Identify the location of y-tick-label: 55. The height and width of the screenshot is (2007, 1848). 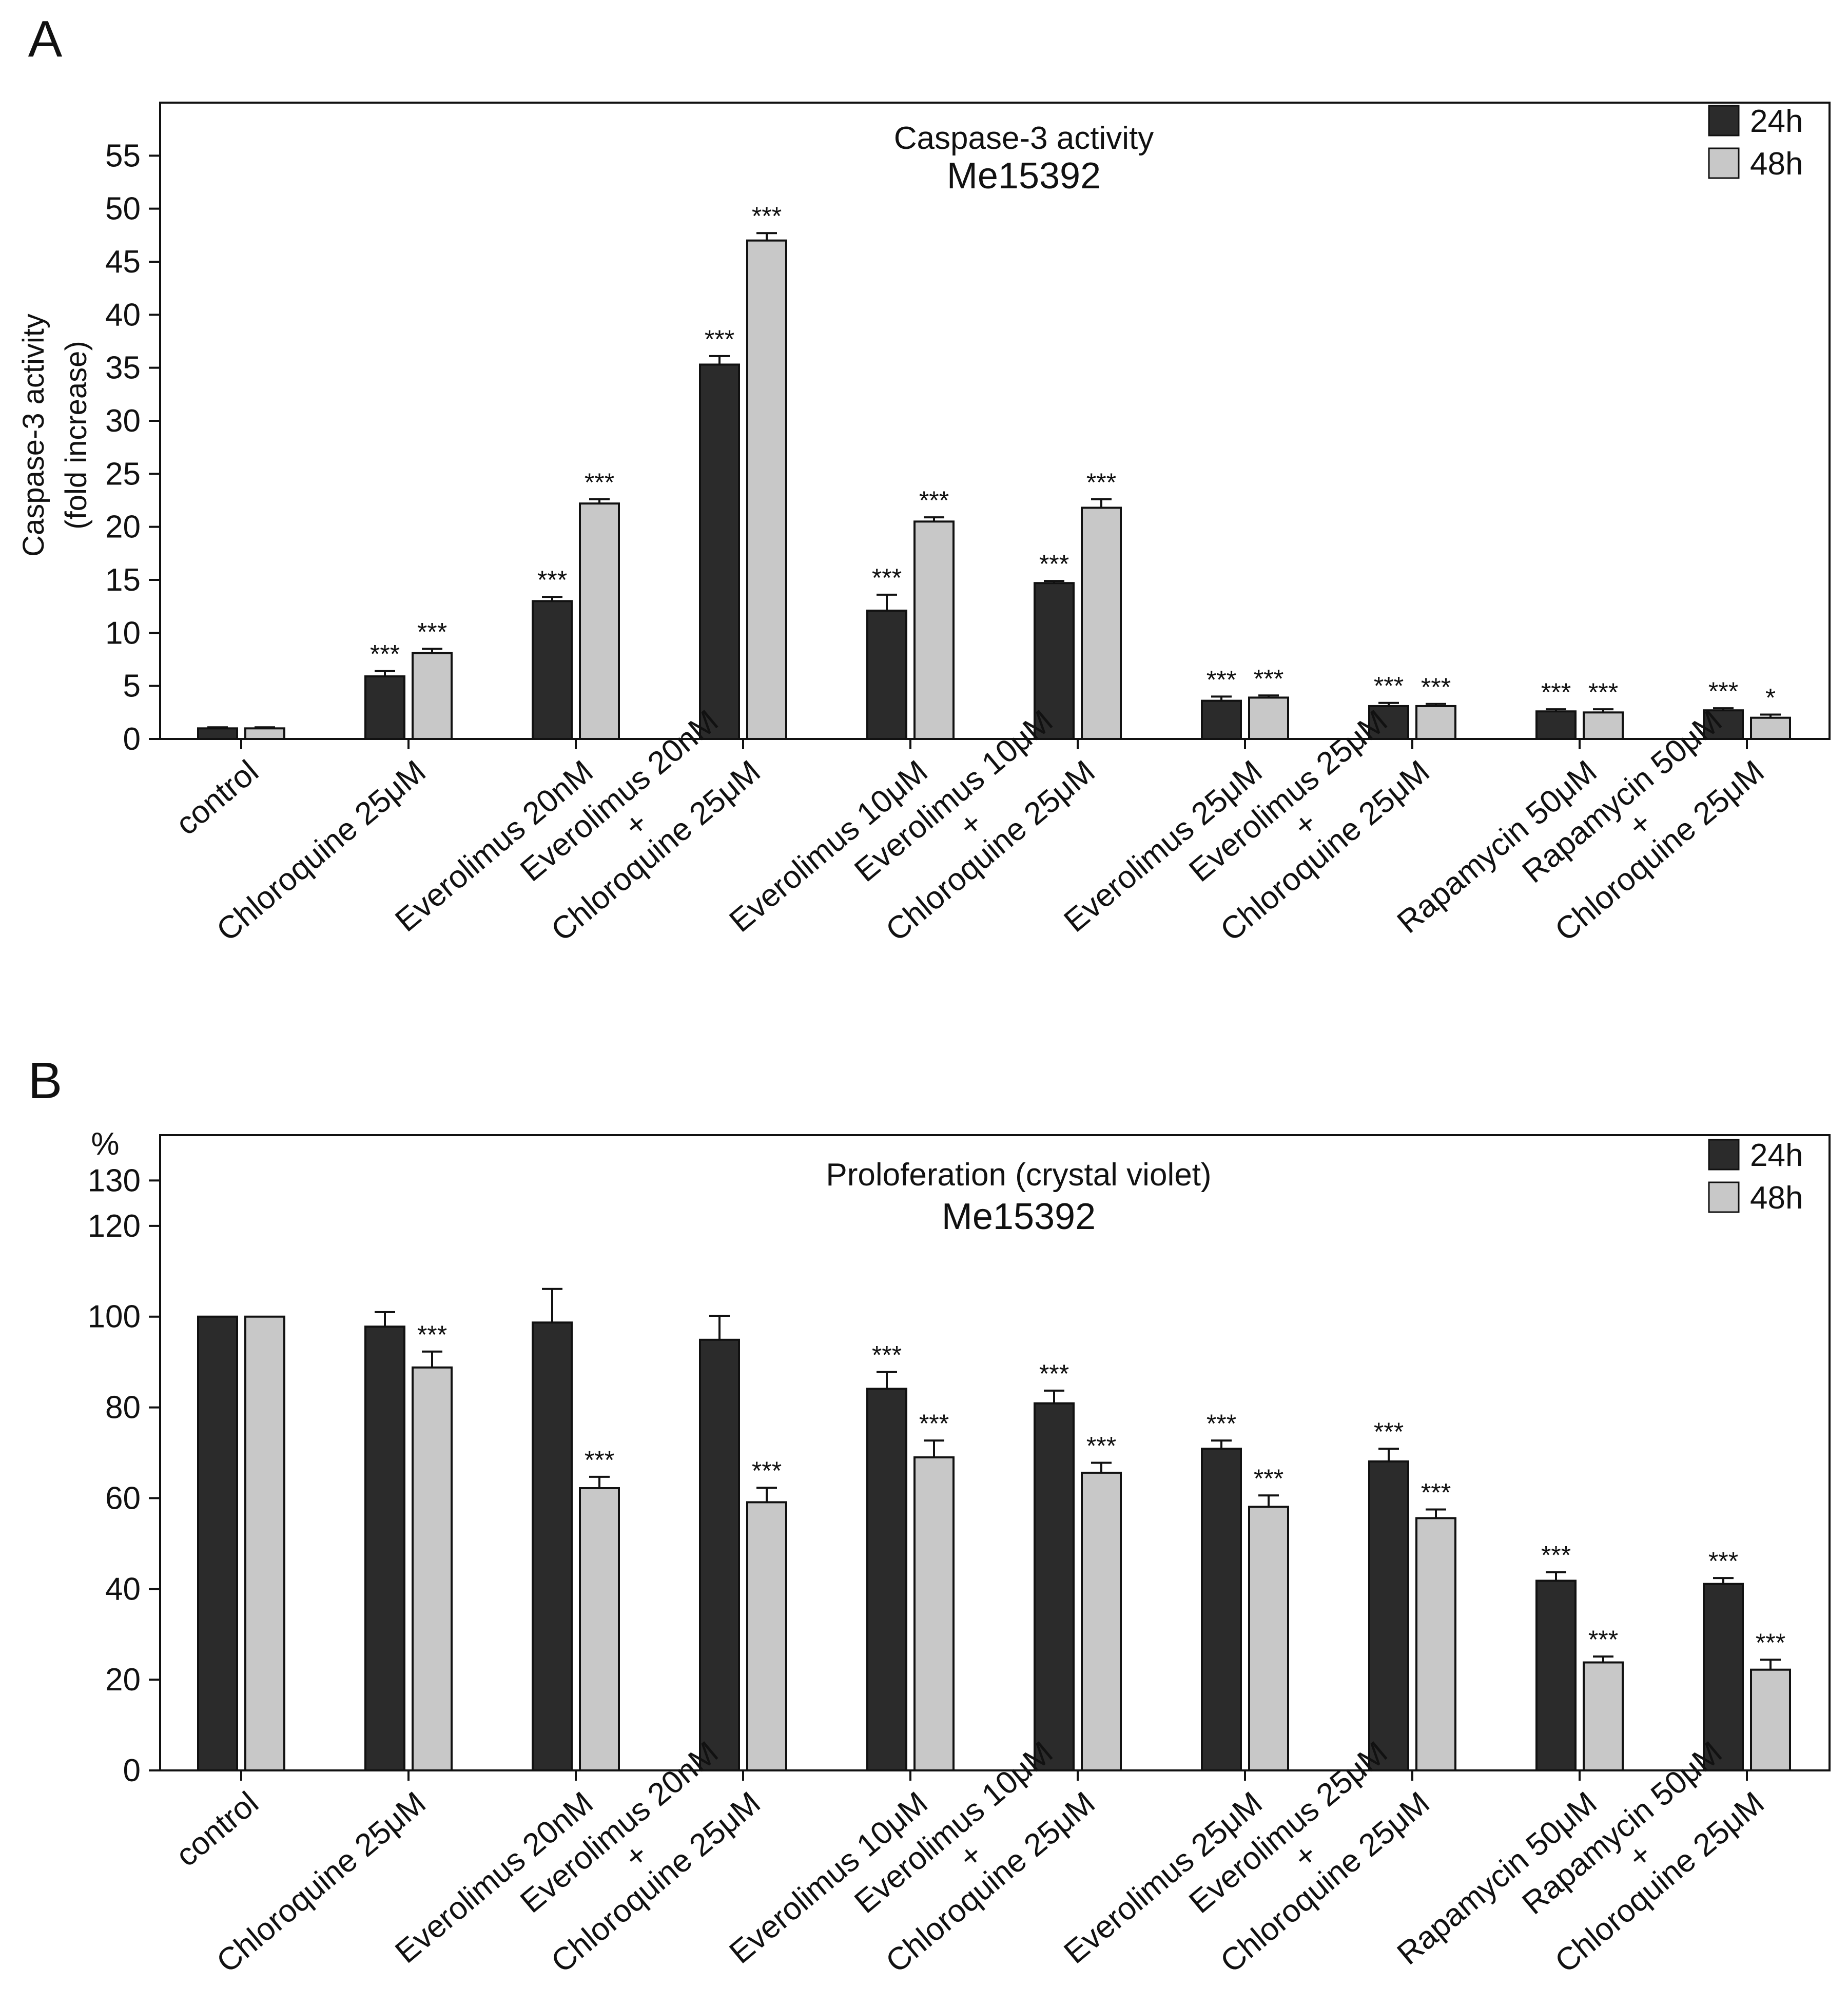
(123, 155).